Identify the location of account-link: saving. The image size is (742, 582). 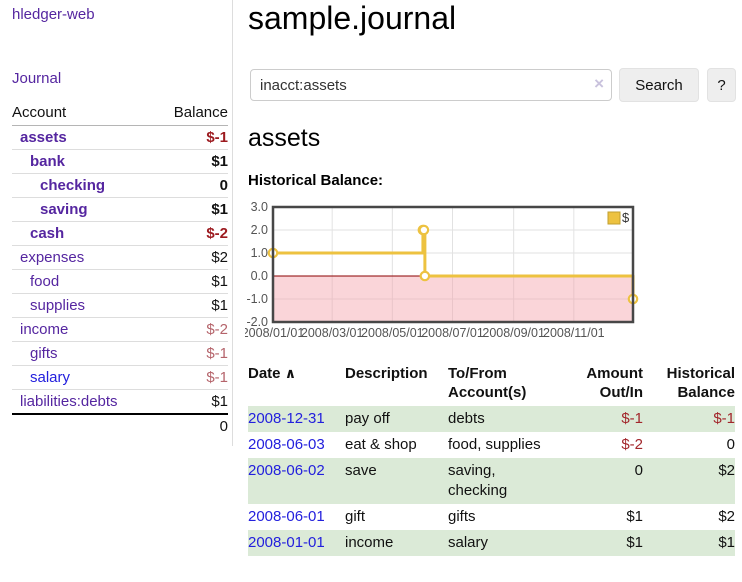
(64, 209).